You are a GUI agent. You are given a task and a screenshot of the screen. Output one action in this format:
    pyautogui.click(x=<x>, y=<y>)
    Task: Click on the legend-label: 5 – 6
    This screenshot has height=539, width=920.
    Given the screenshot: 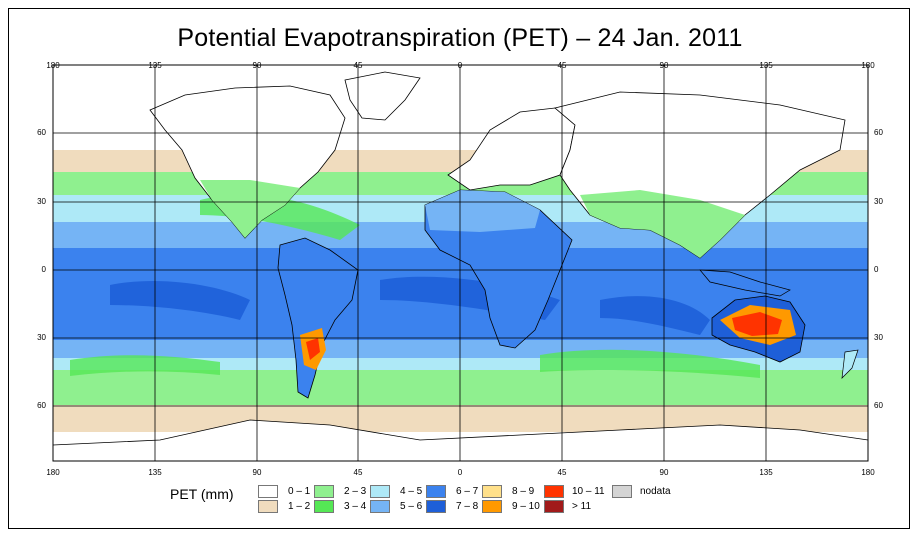 What is the action you would take?
    pyautogui.click(x=411, y=506)
    